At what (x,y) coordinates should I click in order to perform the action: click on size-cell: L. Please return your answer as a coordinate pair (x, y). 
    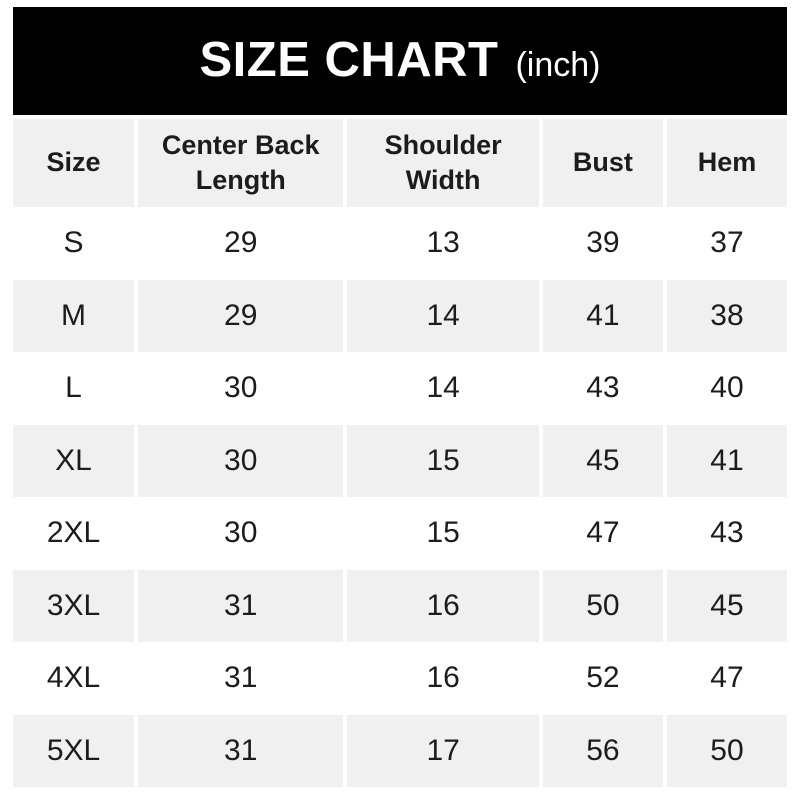
    Looking at the image, I should click on (74, 388).